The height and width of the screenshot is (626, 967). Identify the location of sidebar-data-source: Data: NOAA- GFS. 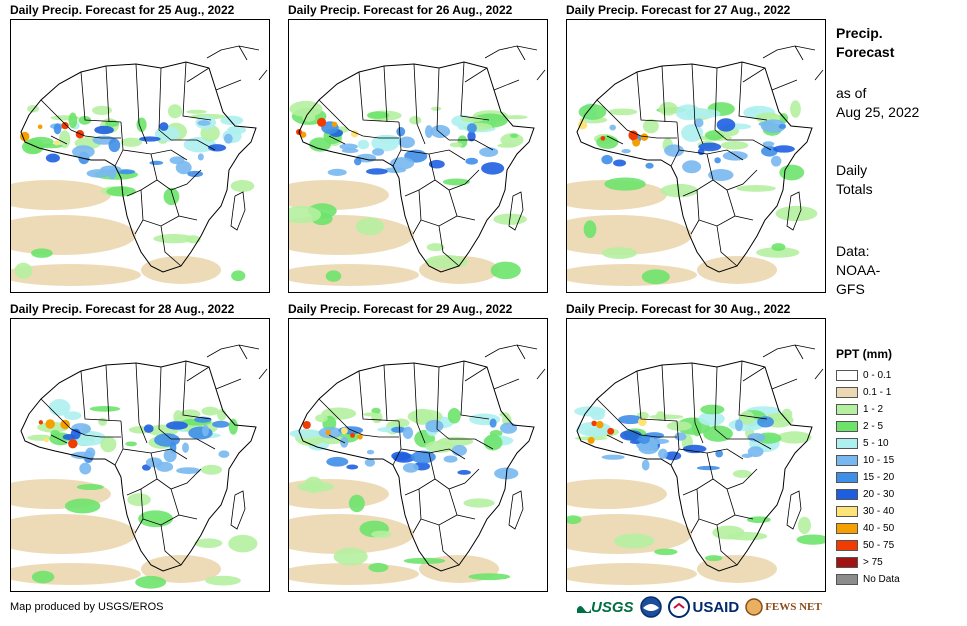
(858, 270).